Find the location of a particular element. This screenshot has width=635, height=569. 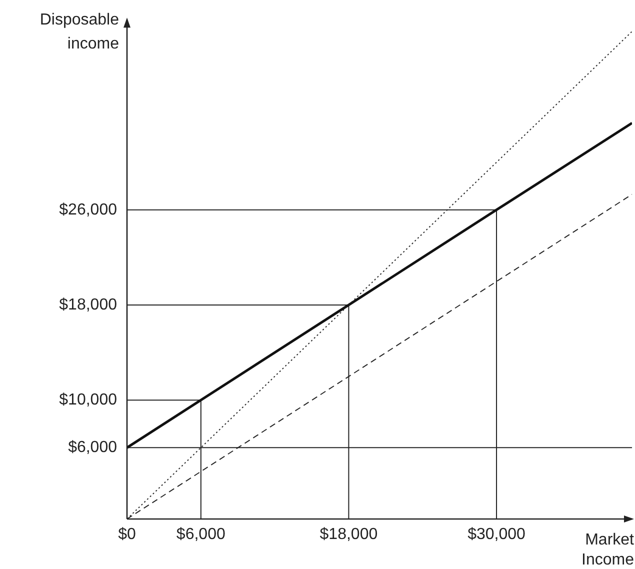

y-tick-label: $18,000 is located at coordinates (88, 305).